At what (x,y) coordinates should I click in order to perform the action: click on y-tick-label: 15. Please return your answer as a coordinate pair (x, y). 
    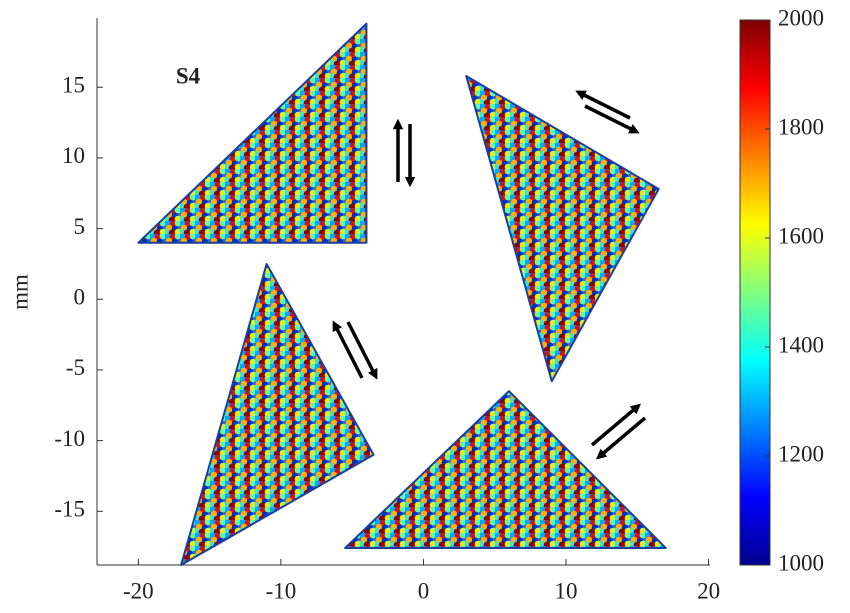
    Looking at the image, I should click on (73, 85).